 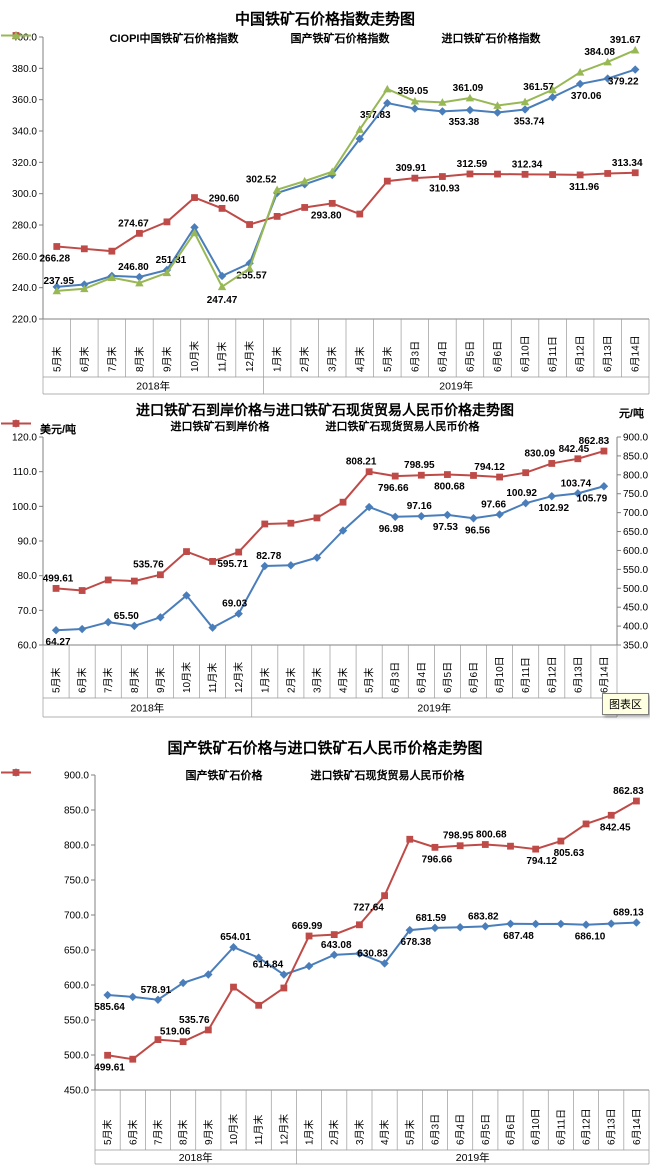 I want to click on category-label: 6月末, so click(x=82, y=680).